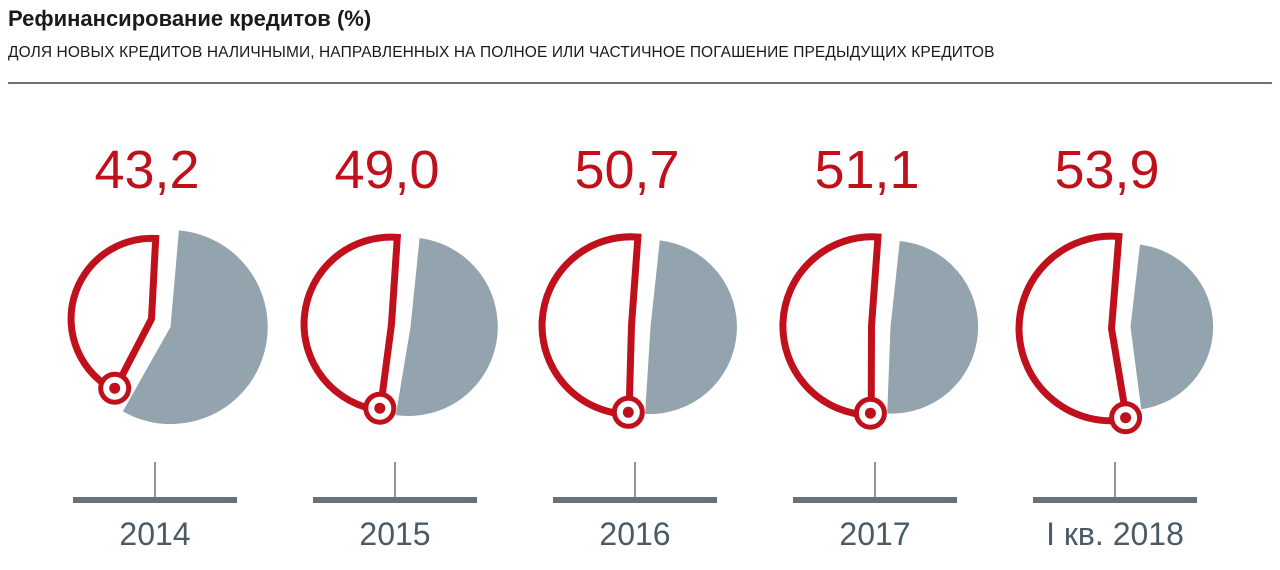  I want to click on header-rule, so click(640, 83).